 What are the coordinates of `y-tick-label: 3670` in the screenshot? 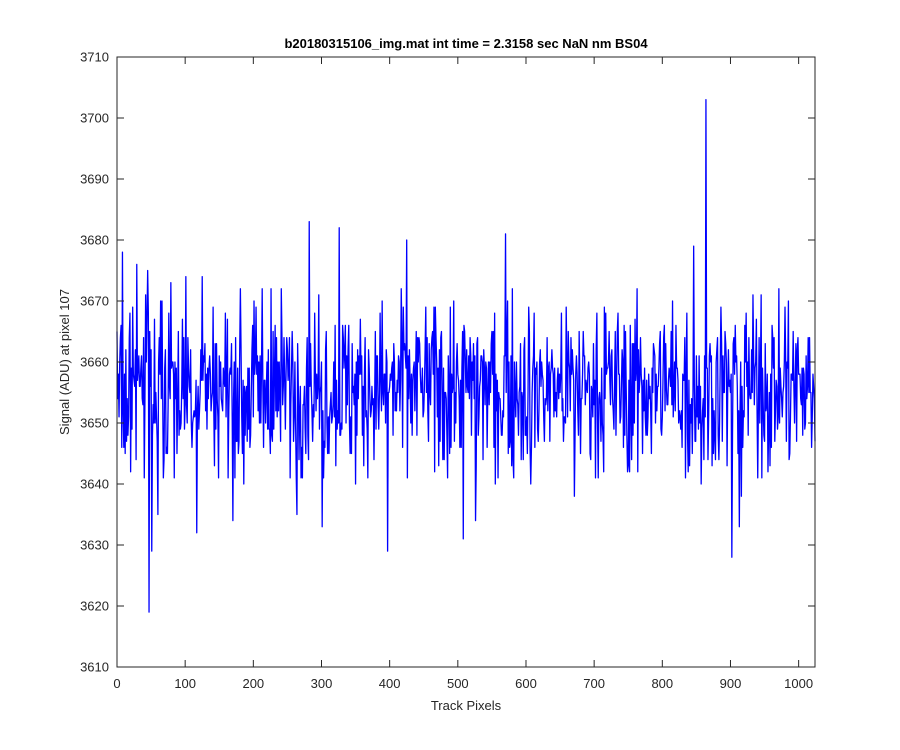 It's located at (94, 301).